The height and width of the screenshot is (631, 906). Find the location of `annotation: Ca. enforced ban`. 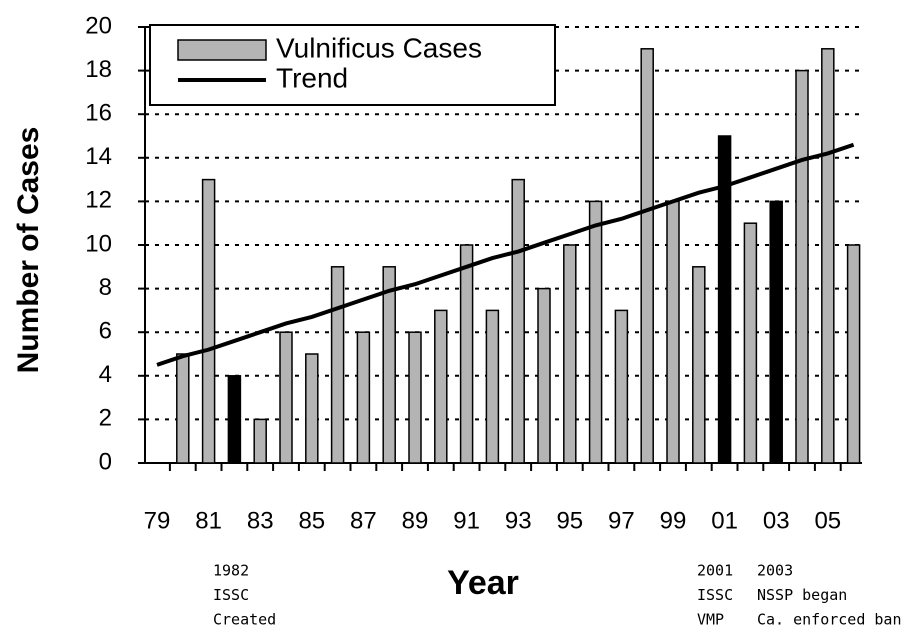

annotation: Ca. enforced ban is located at coordinates (829, 620).